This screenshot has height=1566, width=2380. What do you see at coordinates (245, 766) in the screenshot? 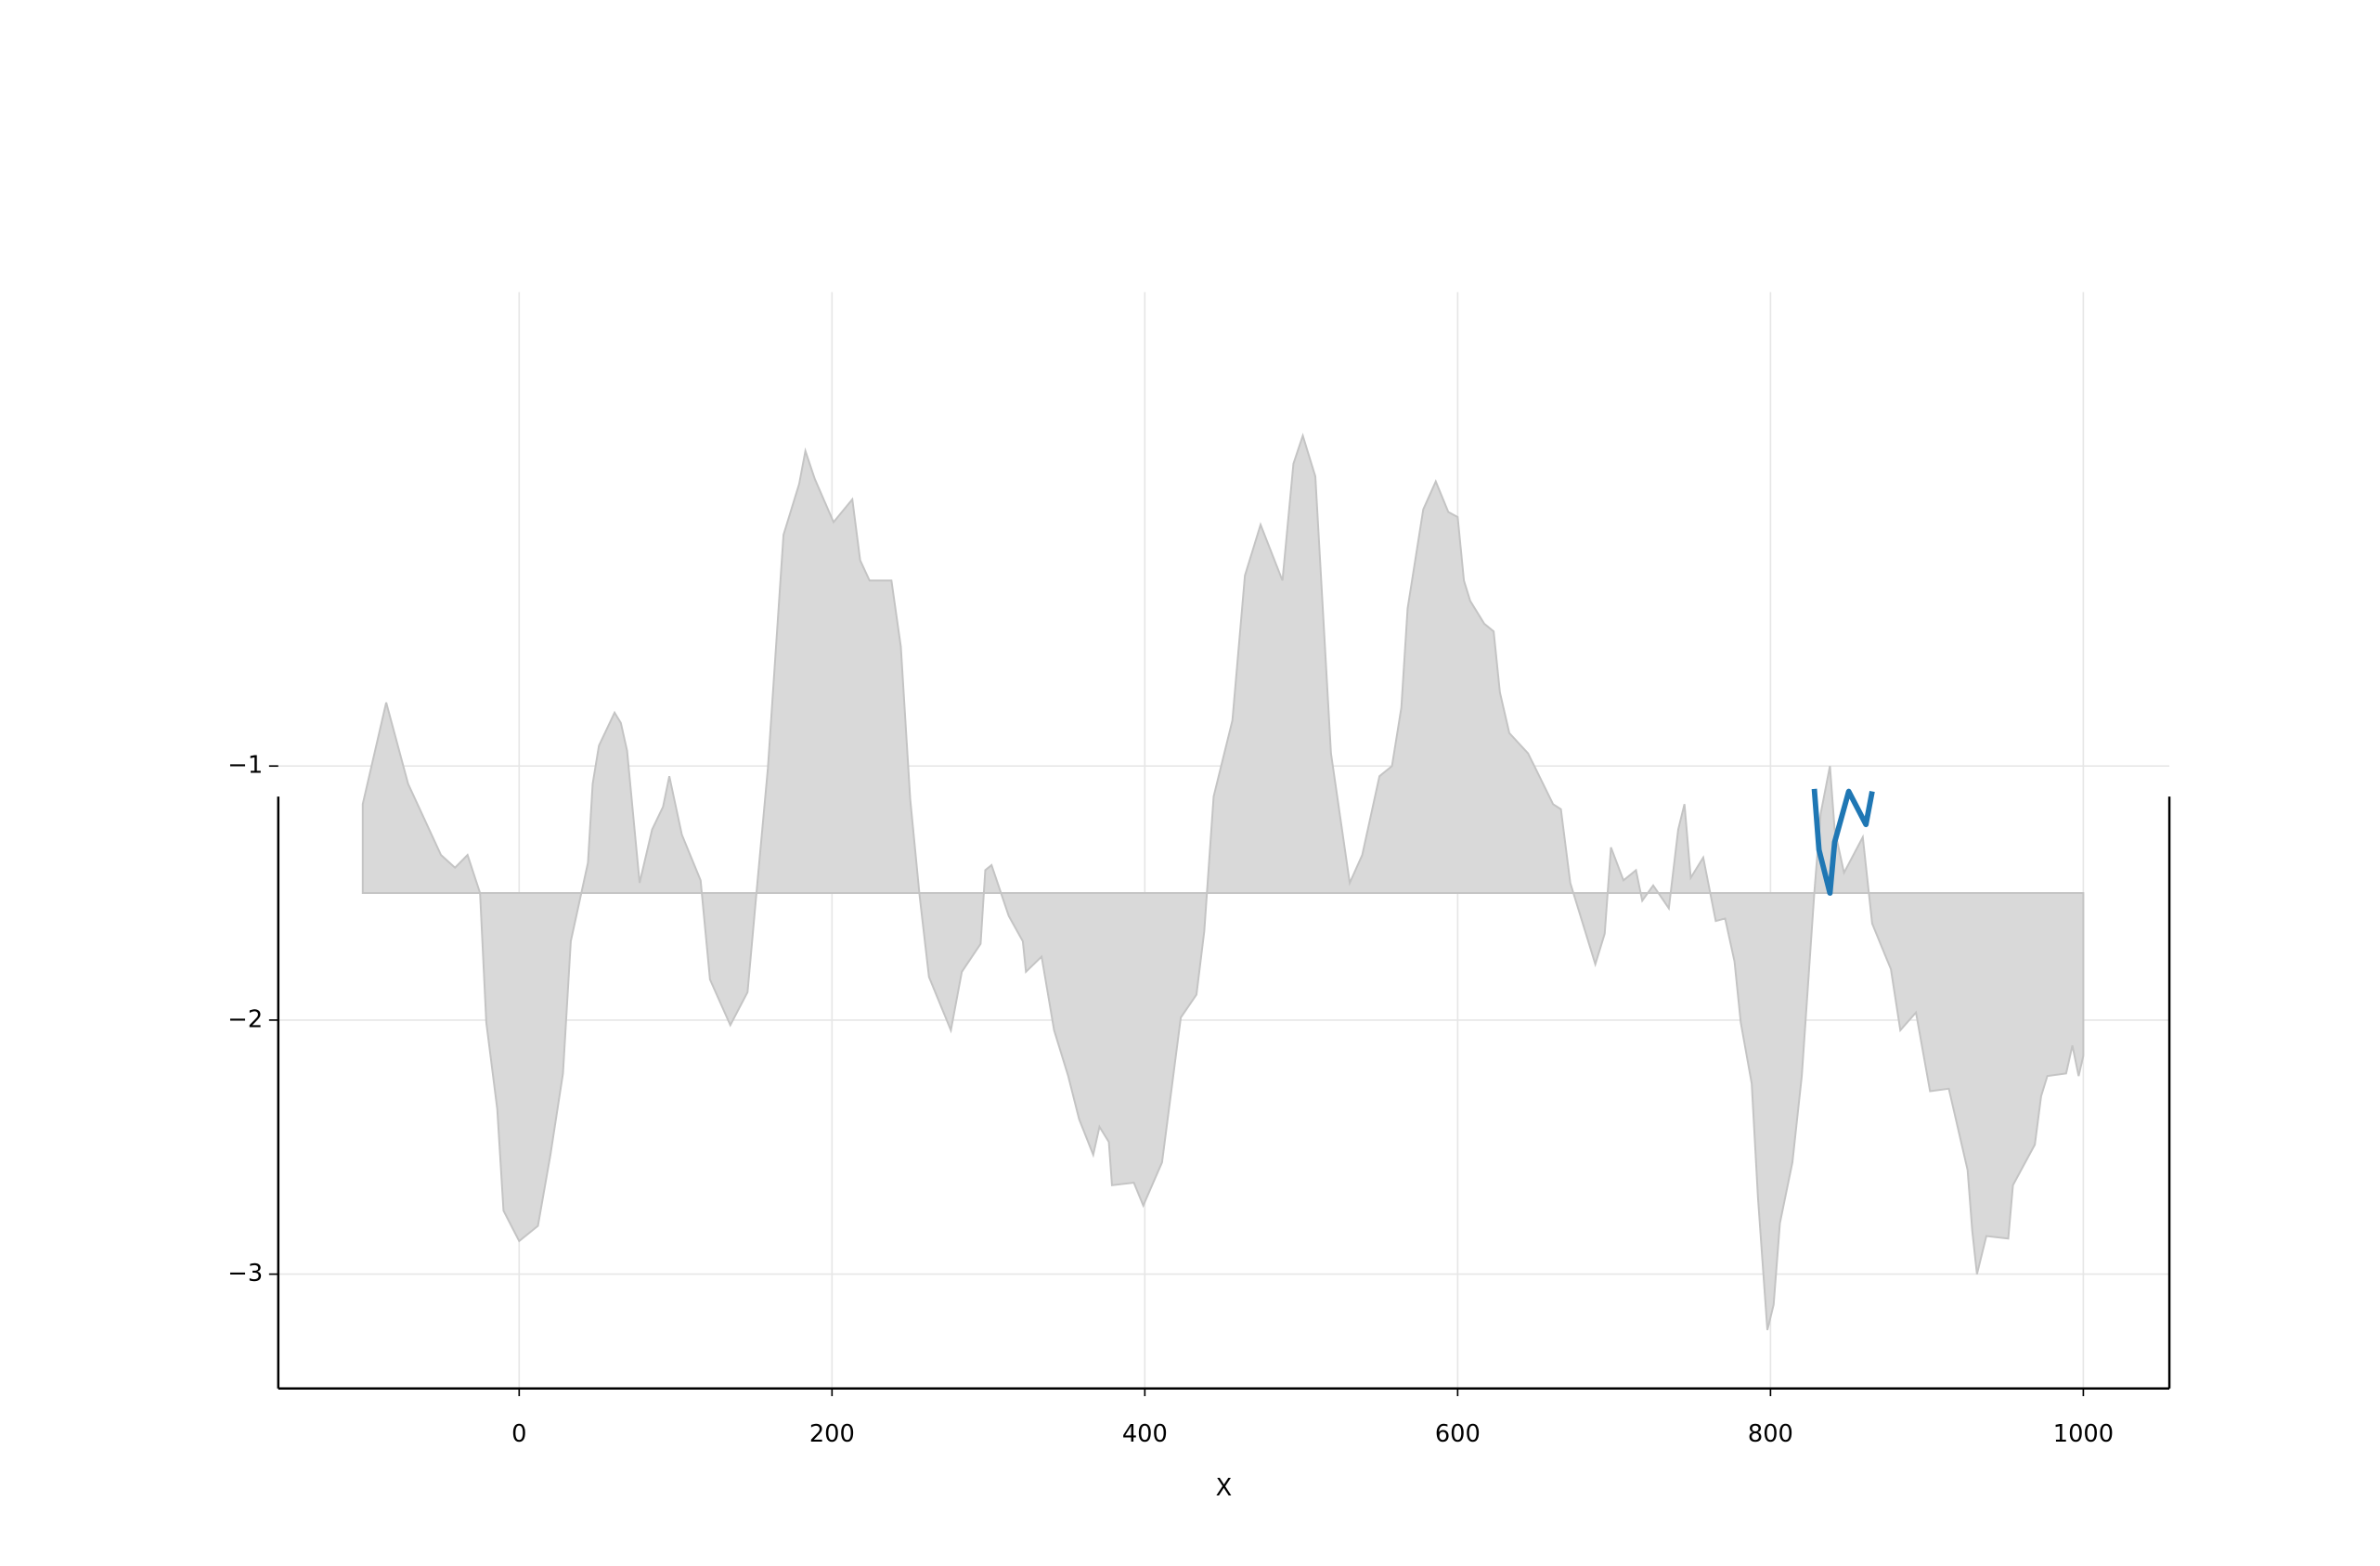
I see `y-tick-label: −1` at bounding box center [245, 766].